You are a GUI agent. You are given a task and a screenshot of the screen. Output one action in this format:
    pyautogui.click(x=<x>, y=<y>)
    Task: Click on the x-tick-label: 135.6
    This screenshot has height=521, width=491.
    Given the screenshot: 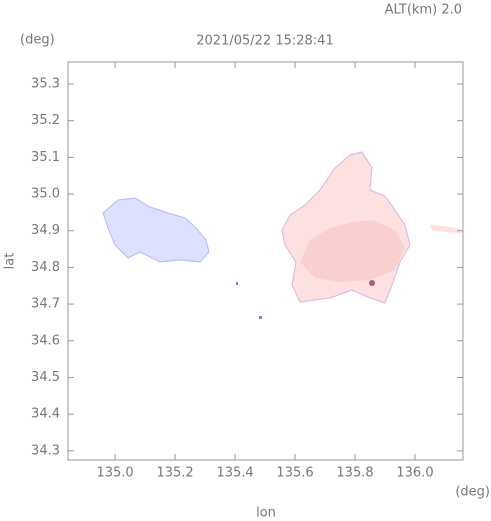 What is the action you would take?
    pyautogui.click(x=294, y=473)
    